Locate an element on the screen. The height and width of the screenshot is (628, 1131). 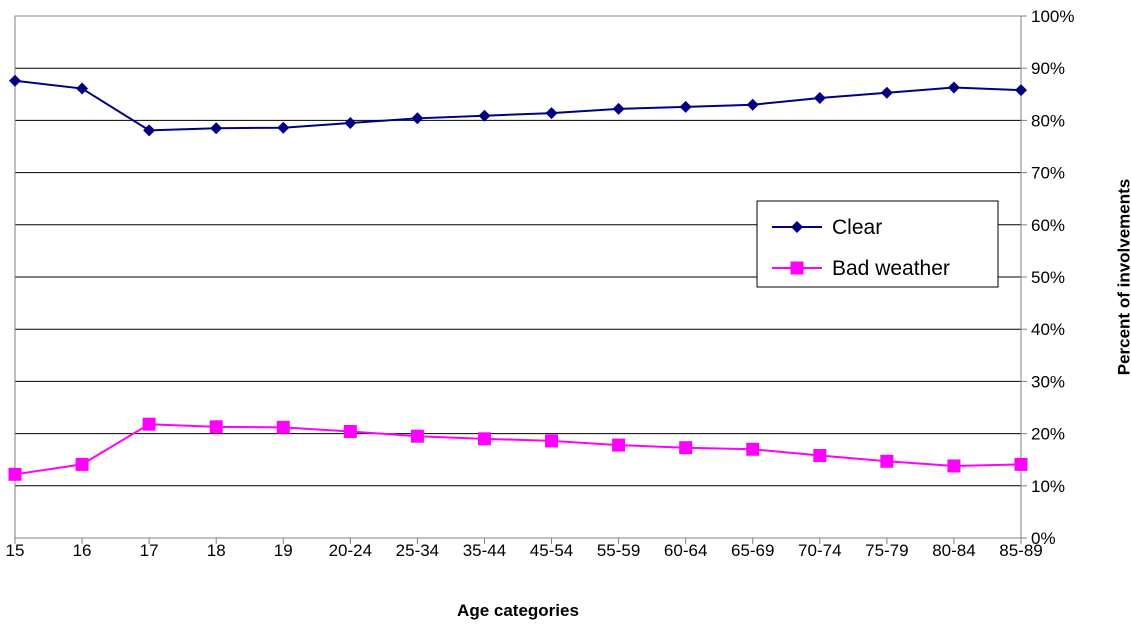
y-tick-label: 40% is located at coordinates (1048, 329).